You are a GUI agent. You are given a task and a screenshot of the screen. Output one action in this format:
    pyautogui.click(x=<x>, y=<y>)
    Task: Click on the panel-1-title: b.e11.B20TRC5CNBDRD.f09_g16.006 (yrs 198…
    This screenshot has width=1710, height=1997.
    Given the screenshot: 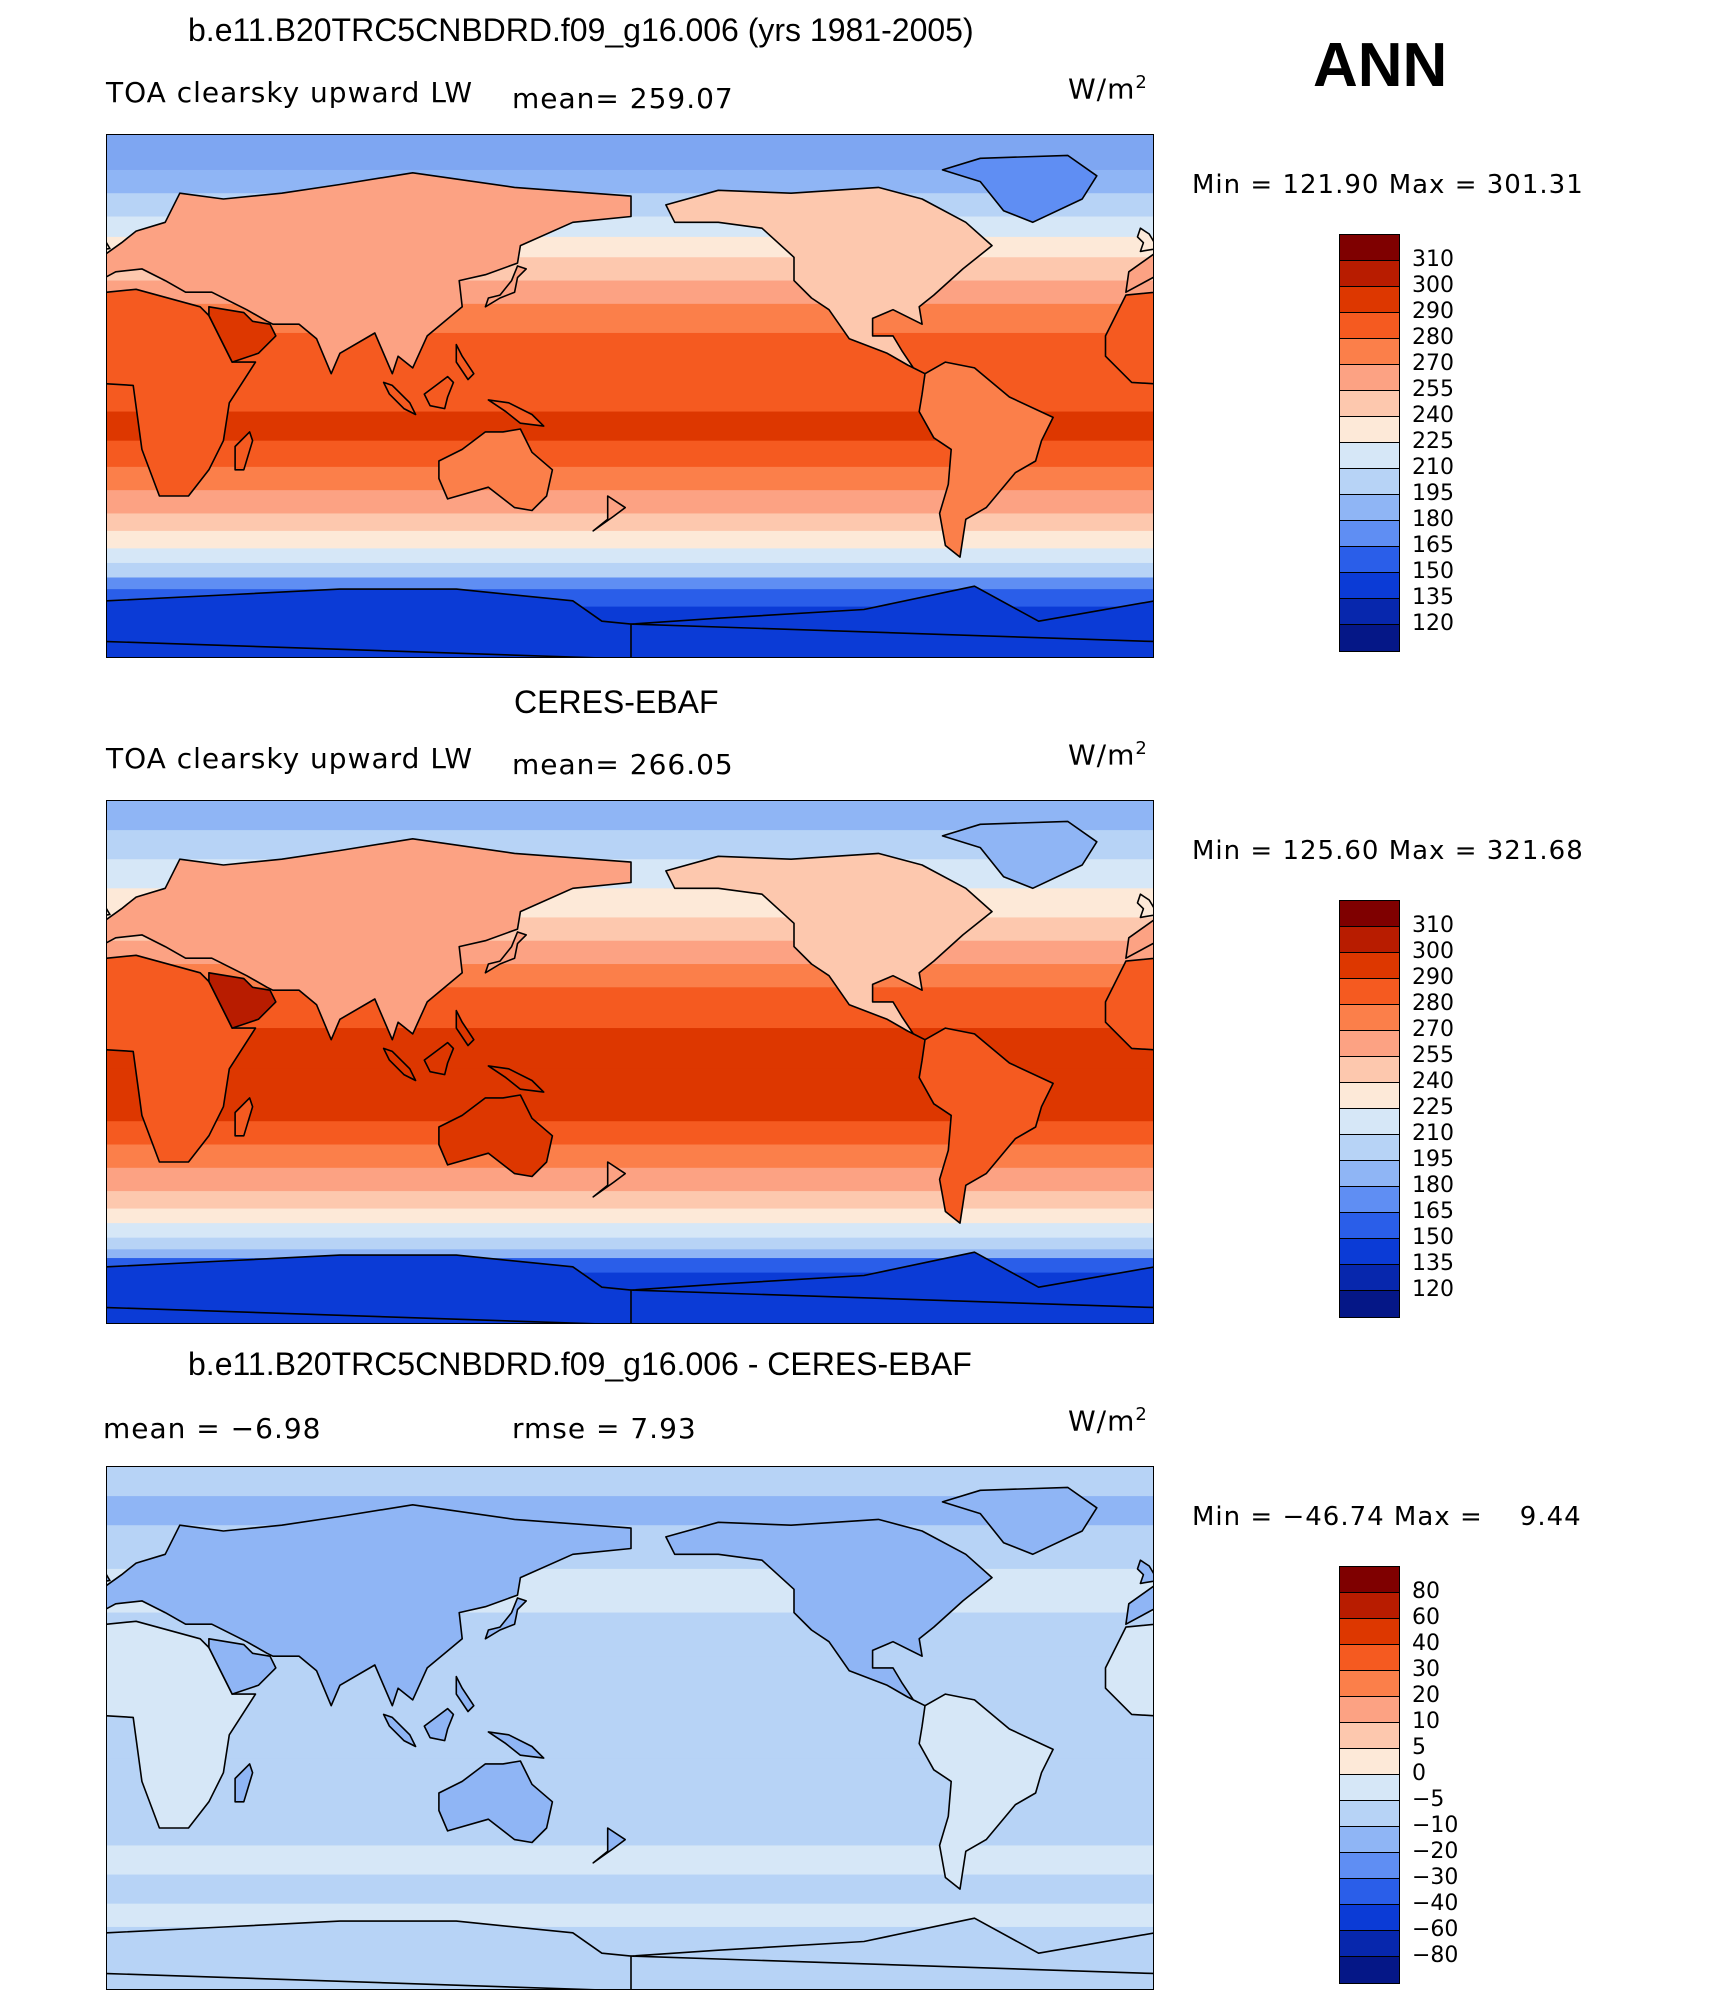 What is the action you would take?
    pyautogui.click(x=581, y=30)
    